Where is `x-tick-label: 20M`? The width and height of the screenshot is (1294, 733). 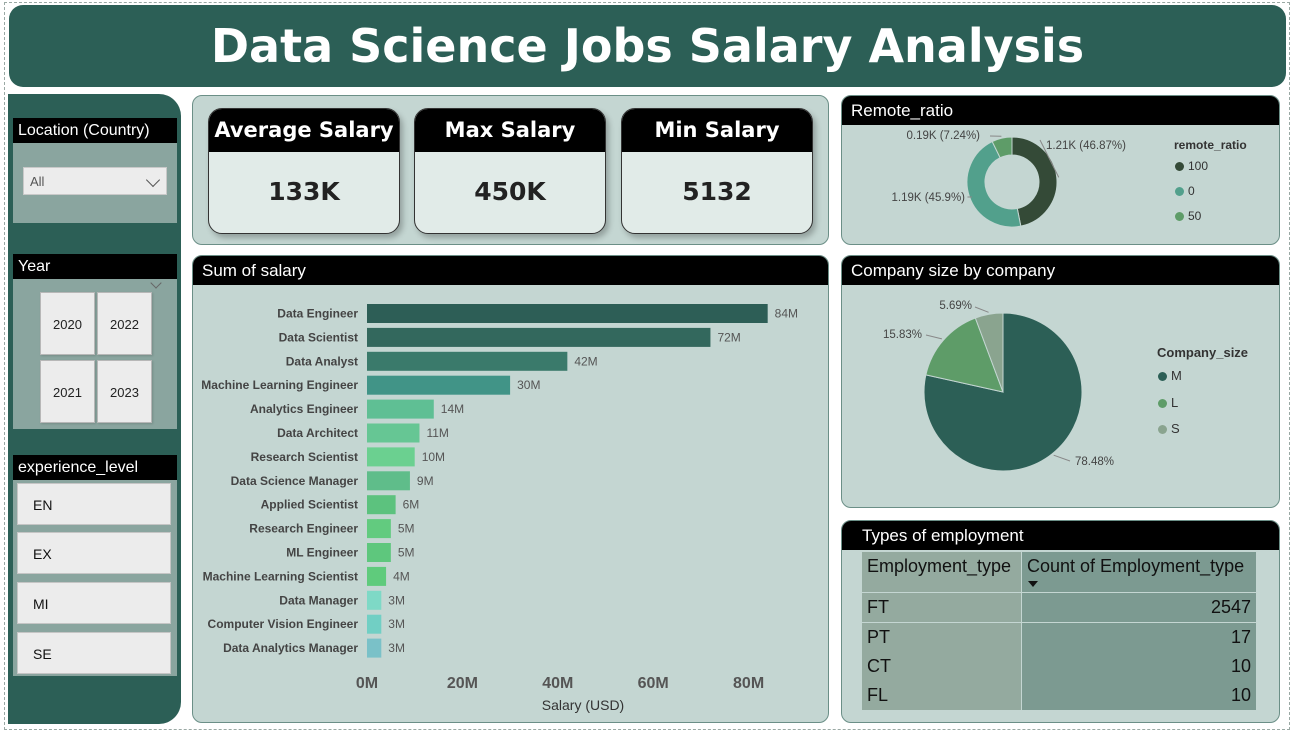 x-tick-label: 20M is located at coordinates (462, 683).